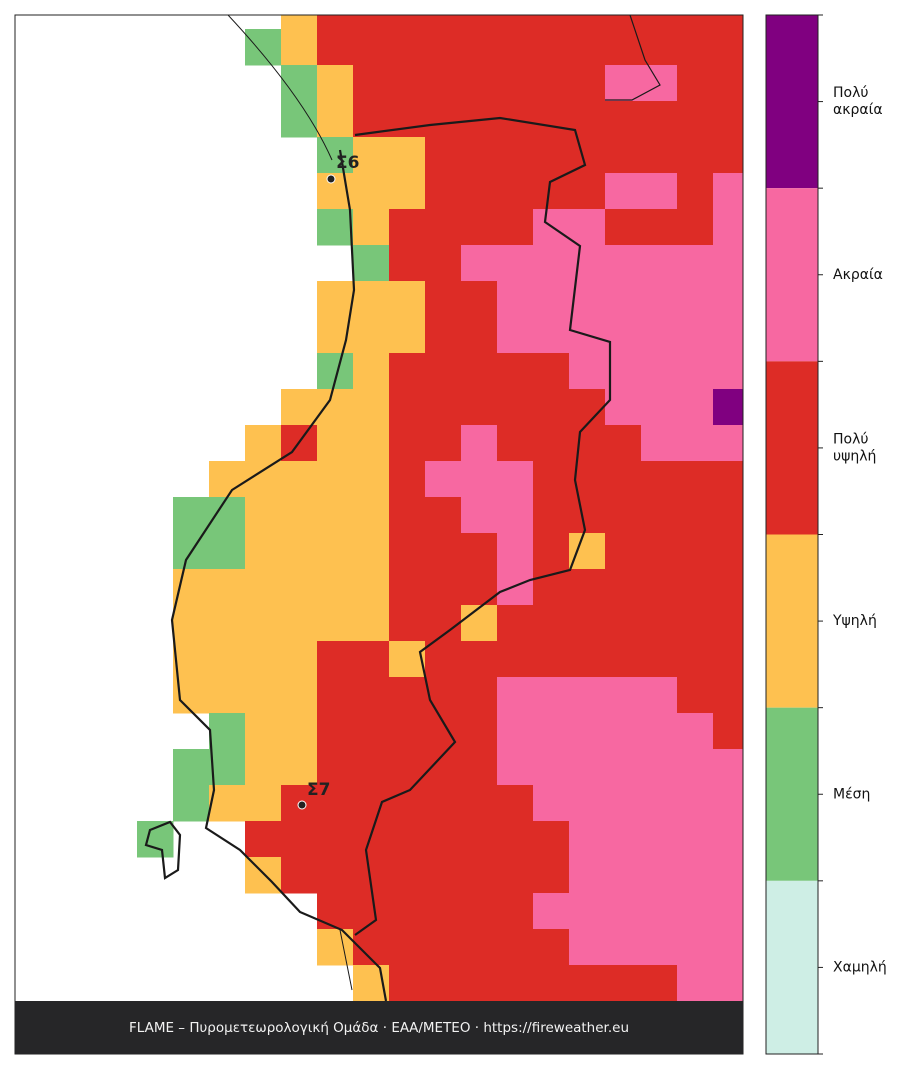 Image resolution: width=911 pixels, height=1069 pixels. I want to click on legend-label: Πολύ, so click(850, 439).